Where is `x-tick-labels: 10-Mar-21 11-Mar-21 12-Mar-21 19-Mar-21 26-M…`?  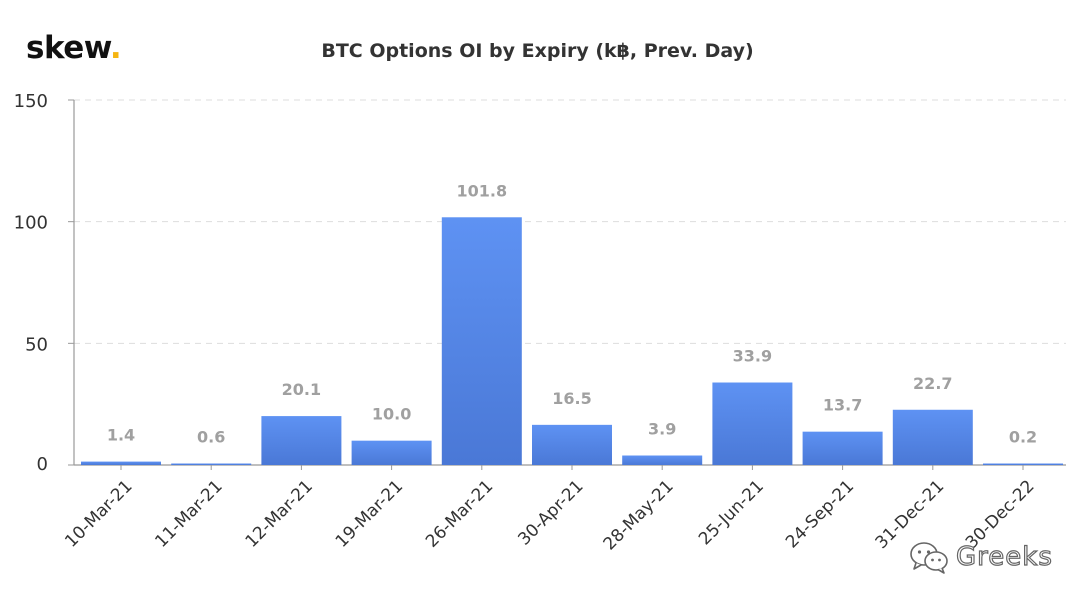 x-tick-labels: 10-Mar-21 11-Mar-21 12-Mar-21 19-Mar-21 26-M… is located at coordinates (549, 515).